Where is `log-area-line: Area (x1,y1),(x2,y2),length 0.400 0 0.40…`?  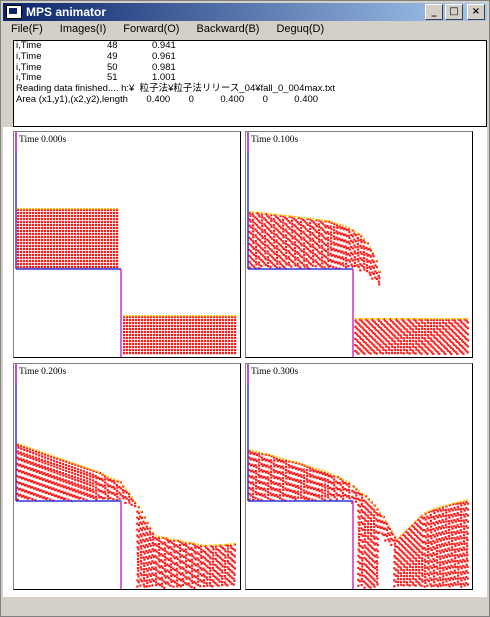 log-area-line: Area (x1,y1),(x2,y2),length 0.400 0 0.40… is located at coordinates (167, 99).